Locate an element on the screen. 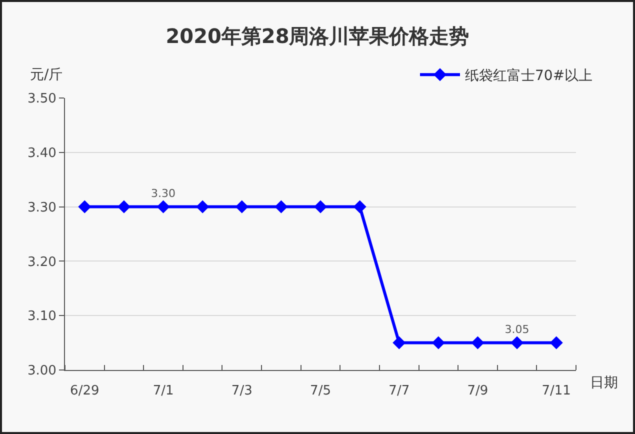  legend-label: 纸袋红富士70#以上 is located at coordinates (529, 76).